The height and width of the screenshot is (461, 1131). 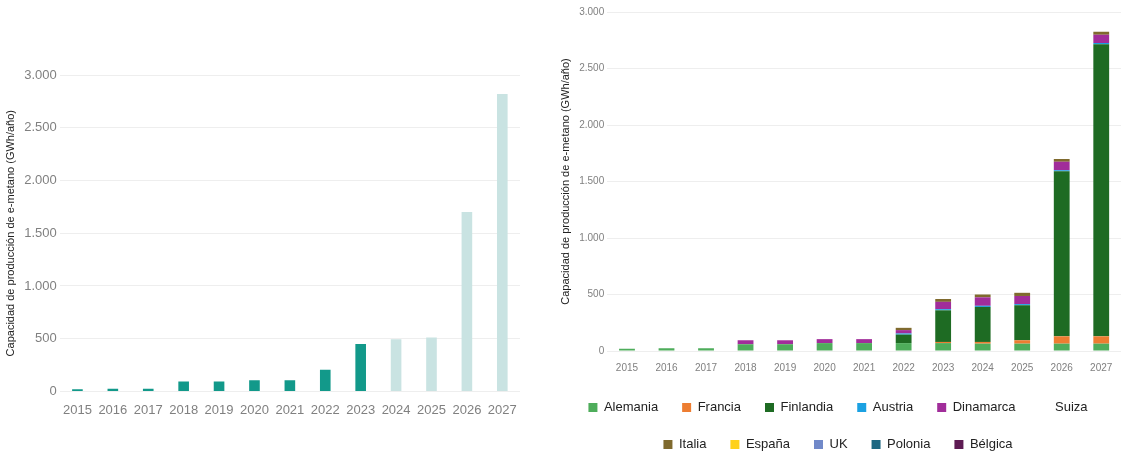 I want to click on legend-label: España, so click(x=768, y=444).